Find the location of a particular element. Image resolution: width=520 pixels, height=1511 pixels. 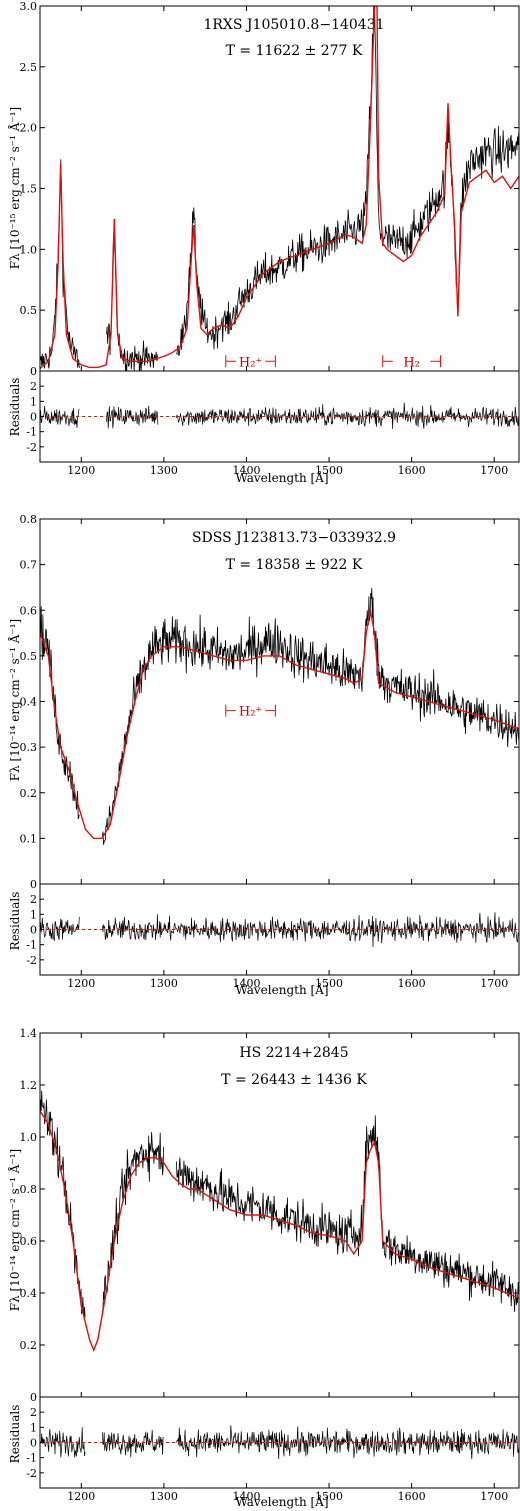

panel-2-object-name: SDSS J123813.73−033932.9 is located at coordinates (294, 538).